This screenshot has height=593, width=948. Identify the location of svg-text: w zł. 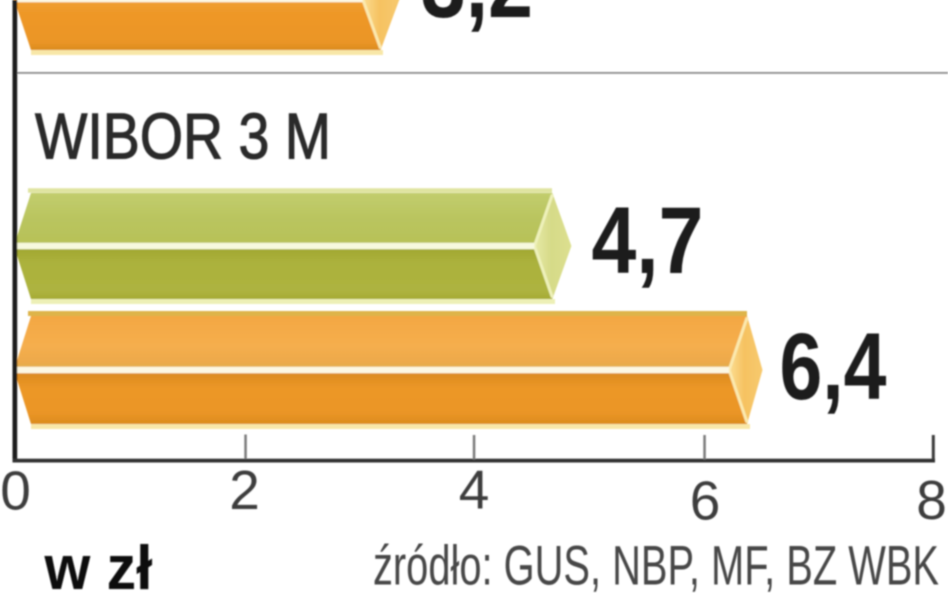
(98, 563).